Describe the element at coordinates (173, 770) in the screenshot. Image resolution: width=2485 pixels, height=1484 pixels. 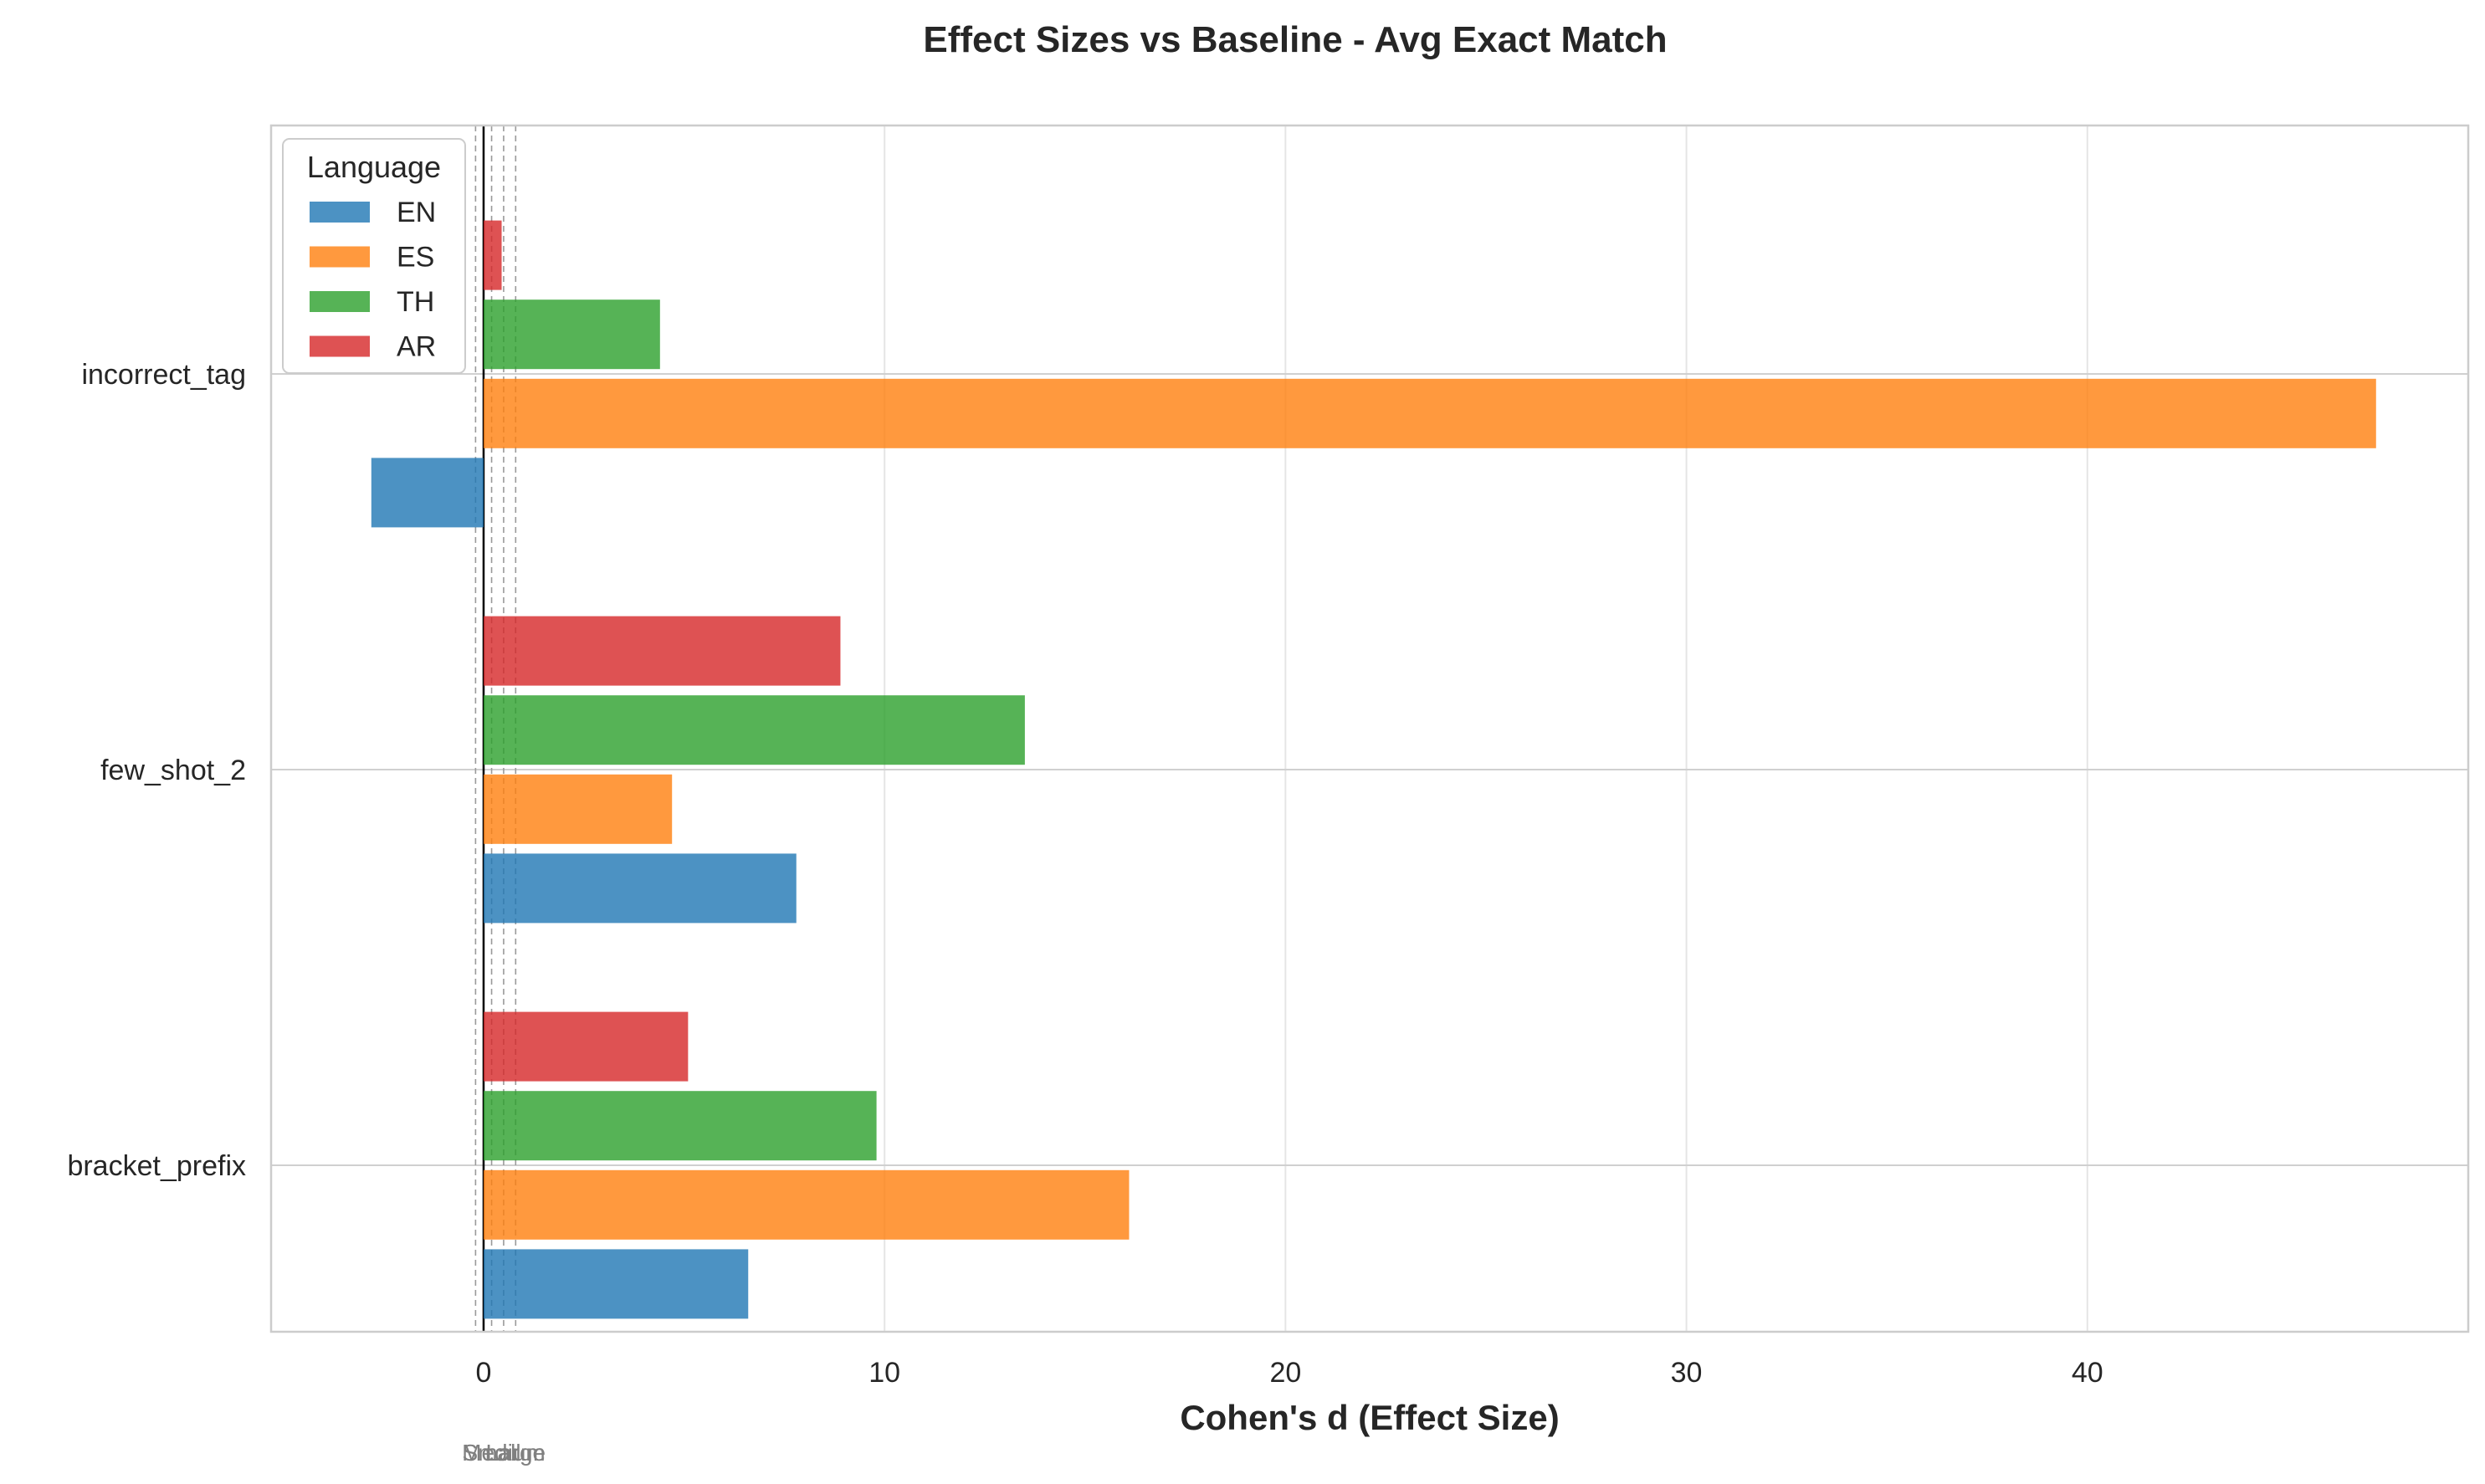
I see `y-tick-label: few_shot_2` at that location.